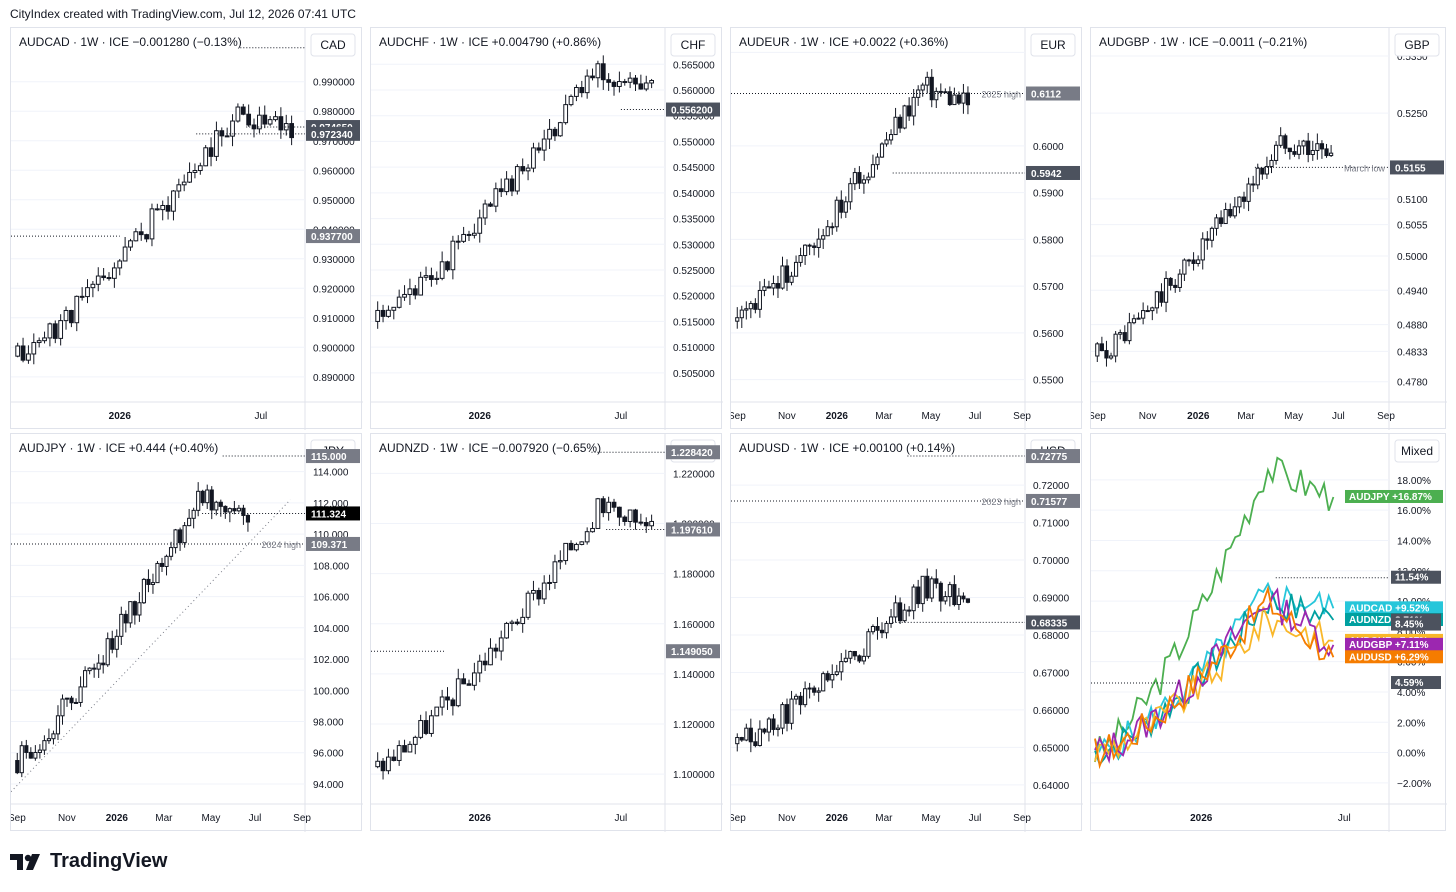 This screenshot has height=892, width=1456. I want to click on level-price-label: 111.324, so click(328, 514).